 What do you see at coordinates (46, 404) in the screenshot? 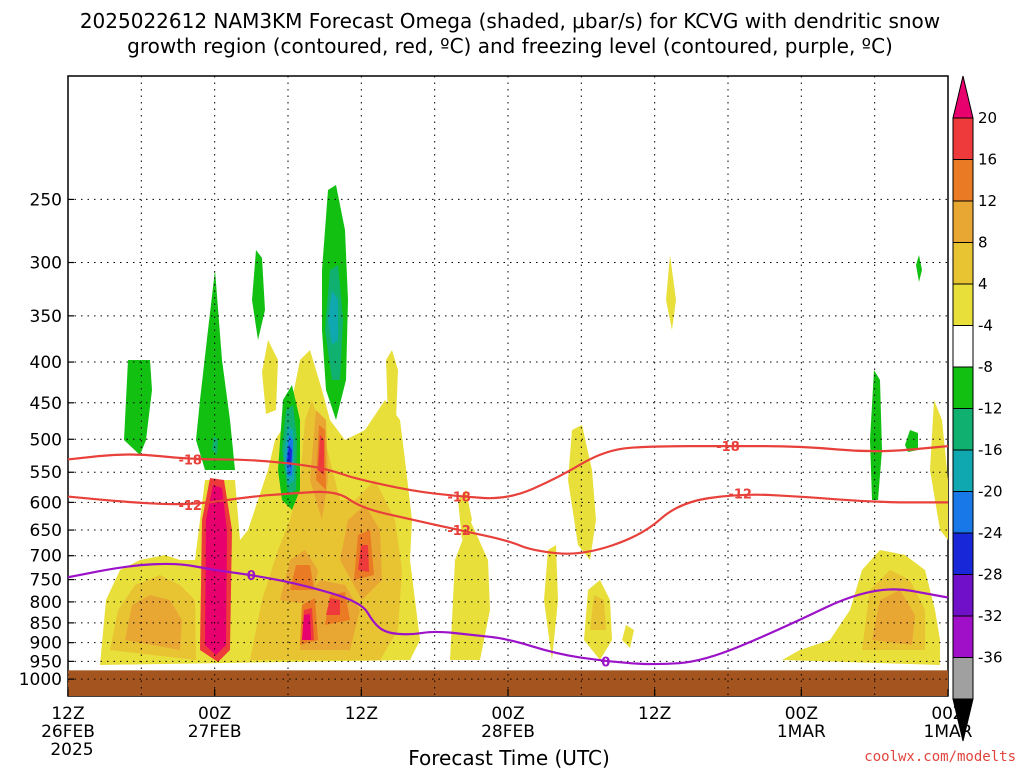
I see `y-tick-label: 450` at bounding box center [46, 404].